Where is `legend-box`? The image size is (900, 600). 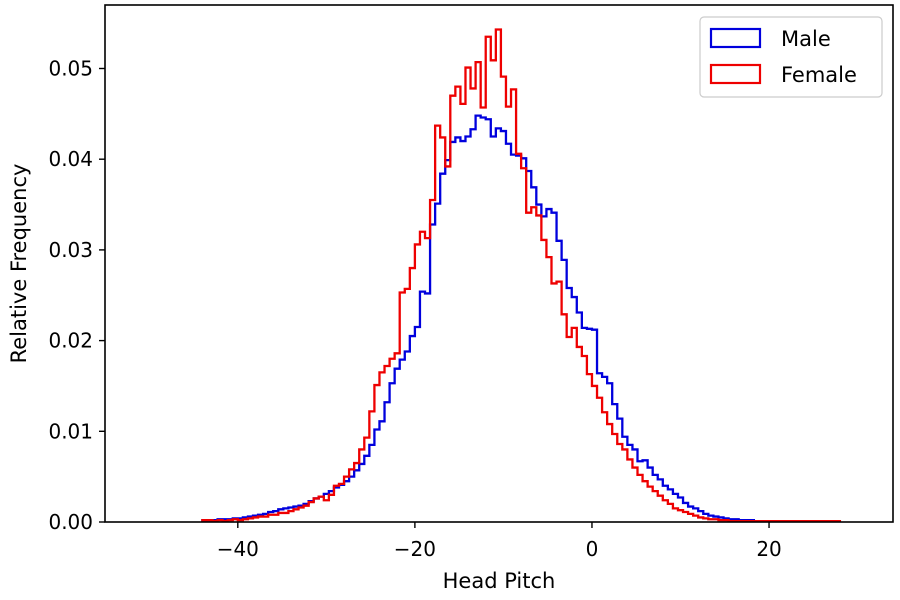 legend-box is located at coordinates (791, 57).